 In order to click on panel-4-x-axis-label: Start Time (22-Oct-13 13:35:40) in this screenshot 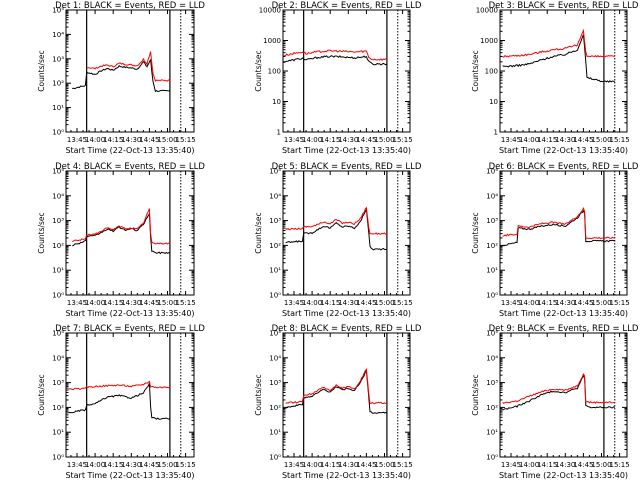, I will do `click(129, 313)`.